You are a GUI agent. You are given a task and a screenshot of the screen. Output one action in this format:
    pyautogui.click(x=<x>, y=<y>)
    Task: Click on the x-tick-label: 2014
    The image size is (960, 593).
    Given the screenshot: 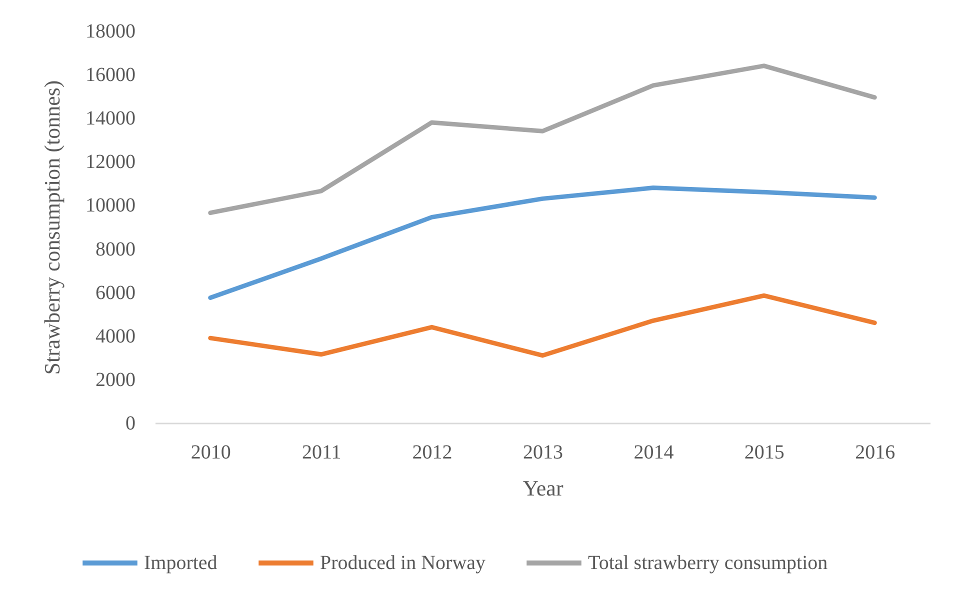 What is the action you would take?
    pyautogui.click(x=654, y=453)
    